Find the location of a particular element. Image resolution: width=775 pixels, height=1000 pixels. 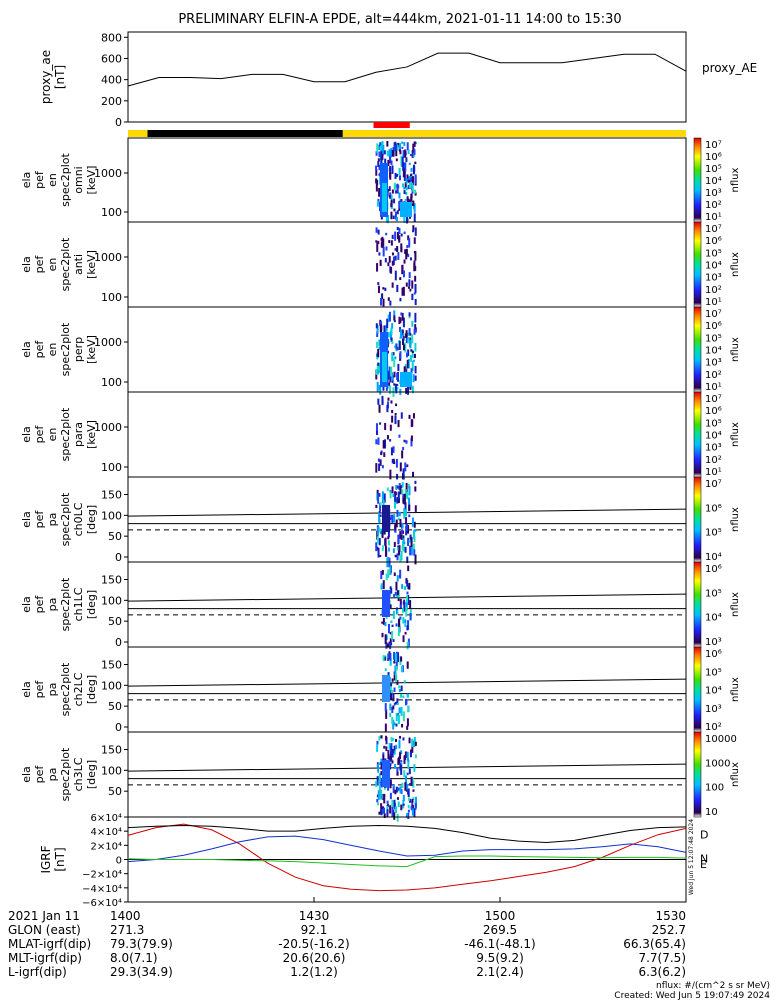

pa-ch3-ylabel-line: pef is located at coordinates (39, 774).